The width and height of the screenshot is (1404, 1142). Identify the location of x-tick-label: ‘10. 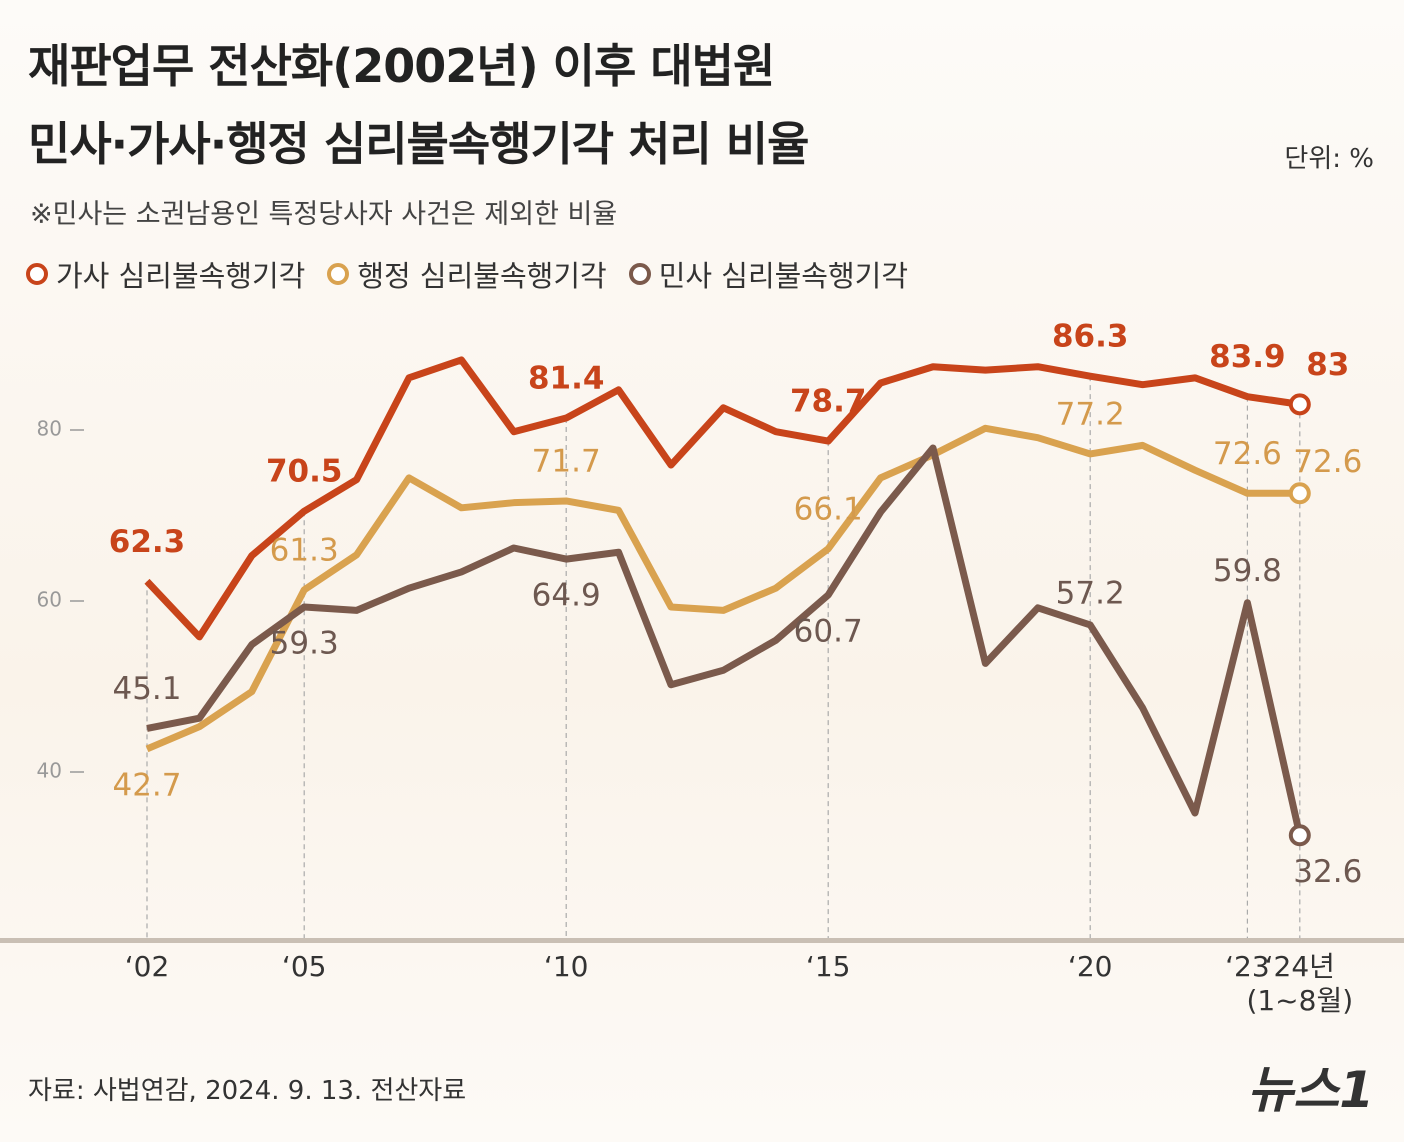
(566, 966).